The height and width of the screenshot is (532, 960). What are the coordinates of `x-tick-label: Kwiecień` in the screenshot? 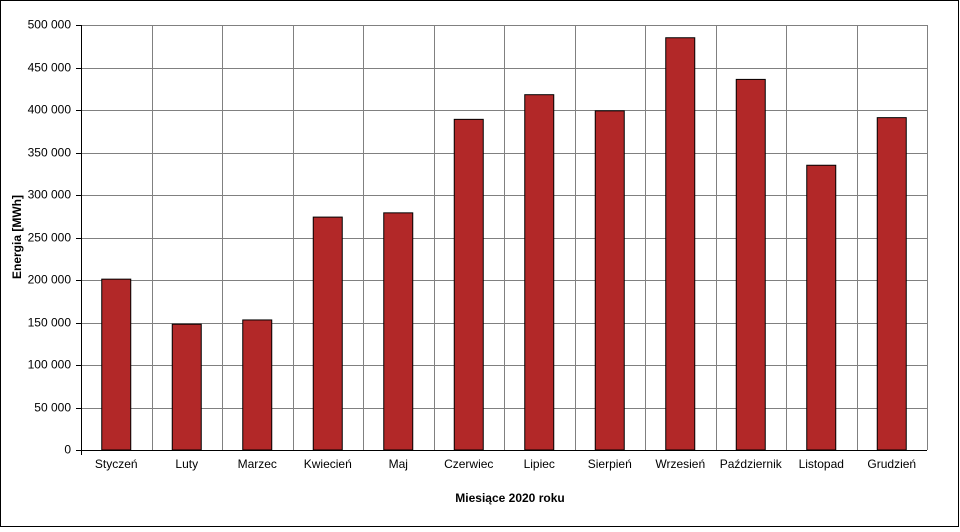 It's located at (328, 464).